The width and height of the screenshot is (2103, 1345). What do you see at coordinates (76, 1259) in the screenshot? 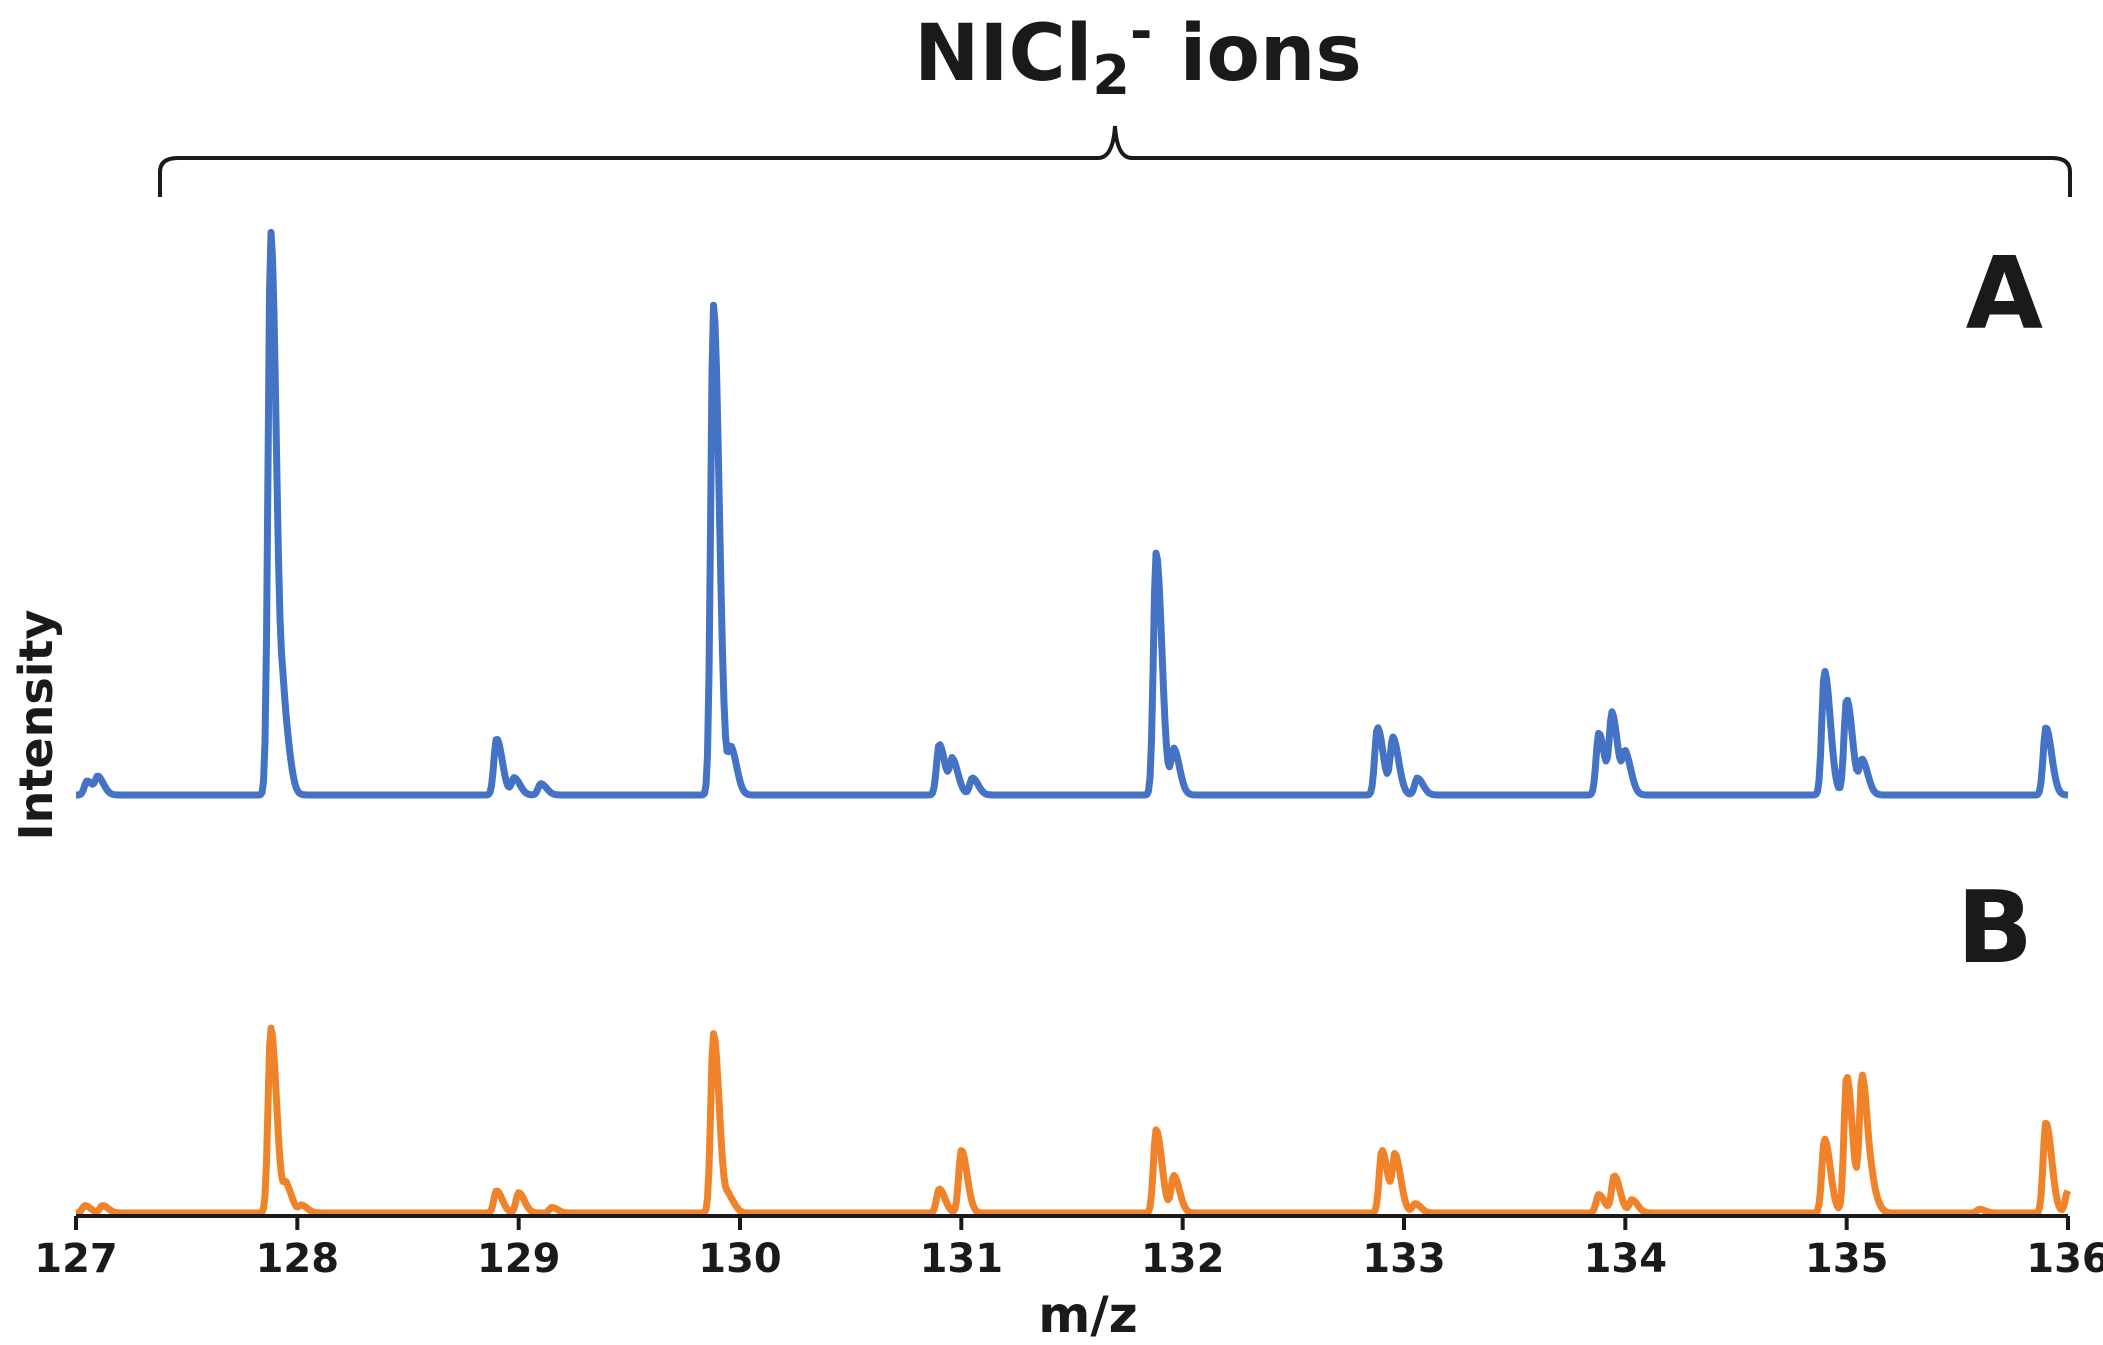
I see `x-tick-label: 127` at bounding box center [76, 1259].